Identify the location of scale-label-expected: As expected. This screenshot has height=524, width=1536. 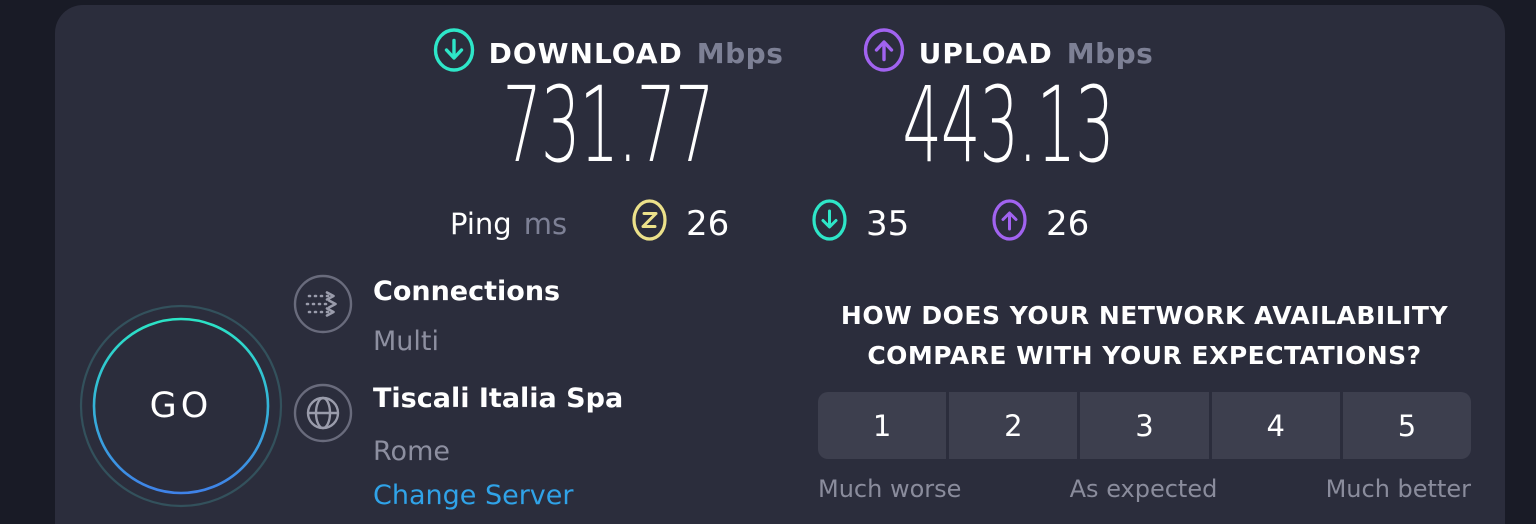
(1143, 489).